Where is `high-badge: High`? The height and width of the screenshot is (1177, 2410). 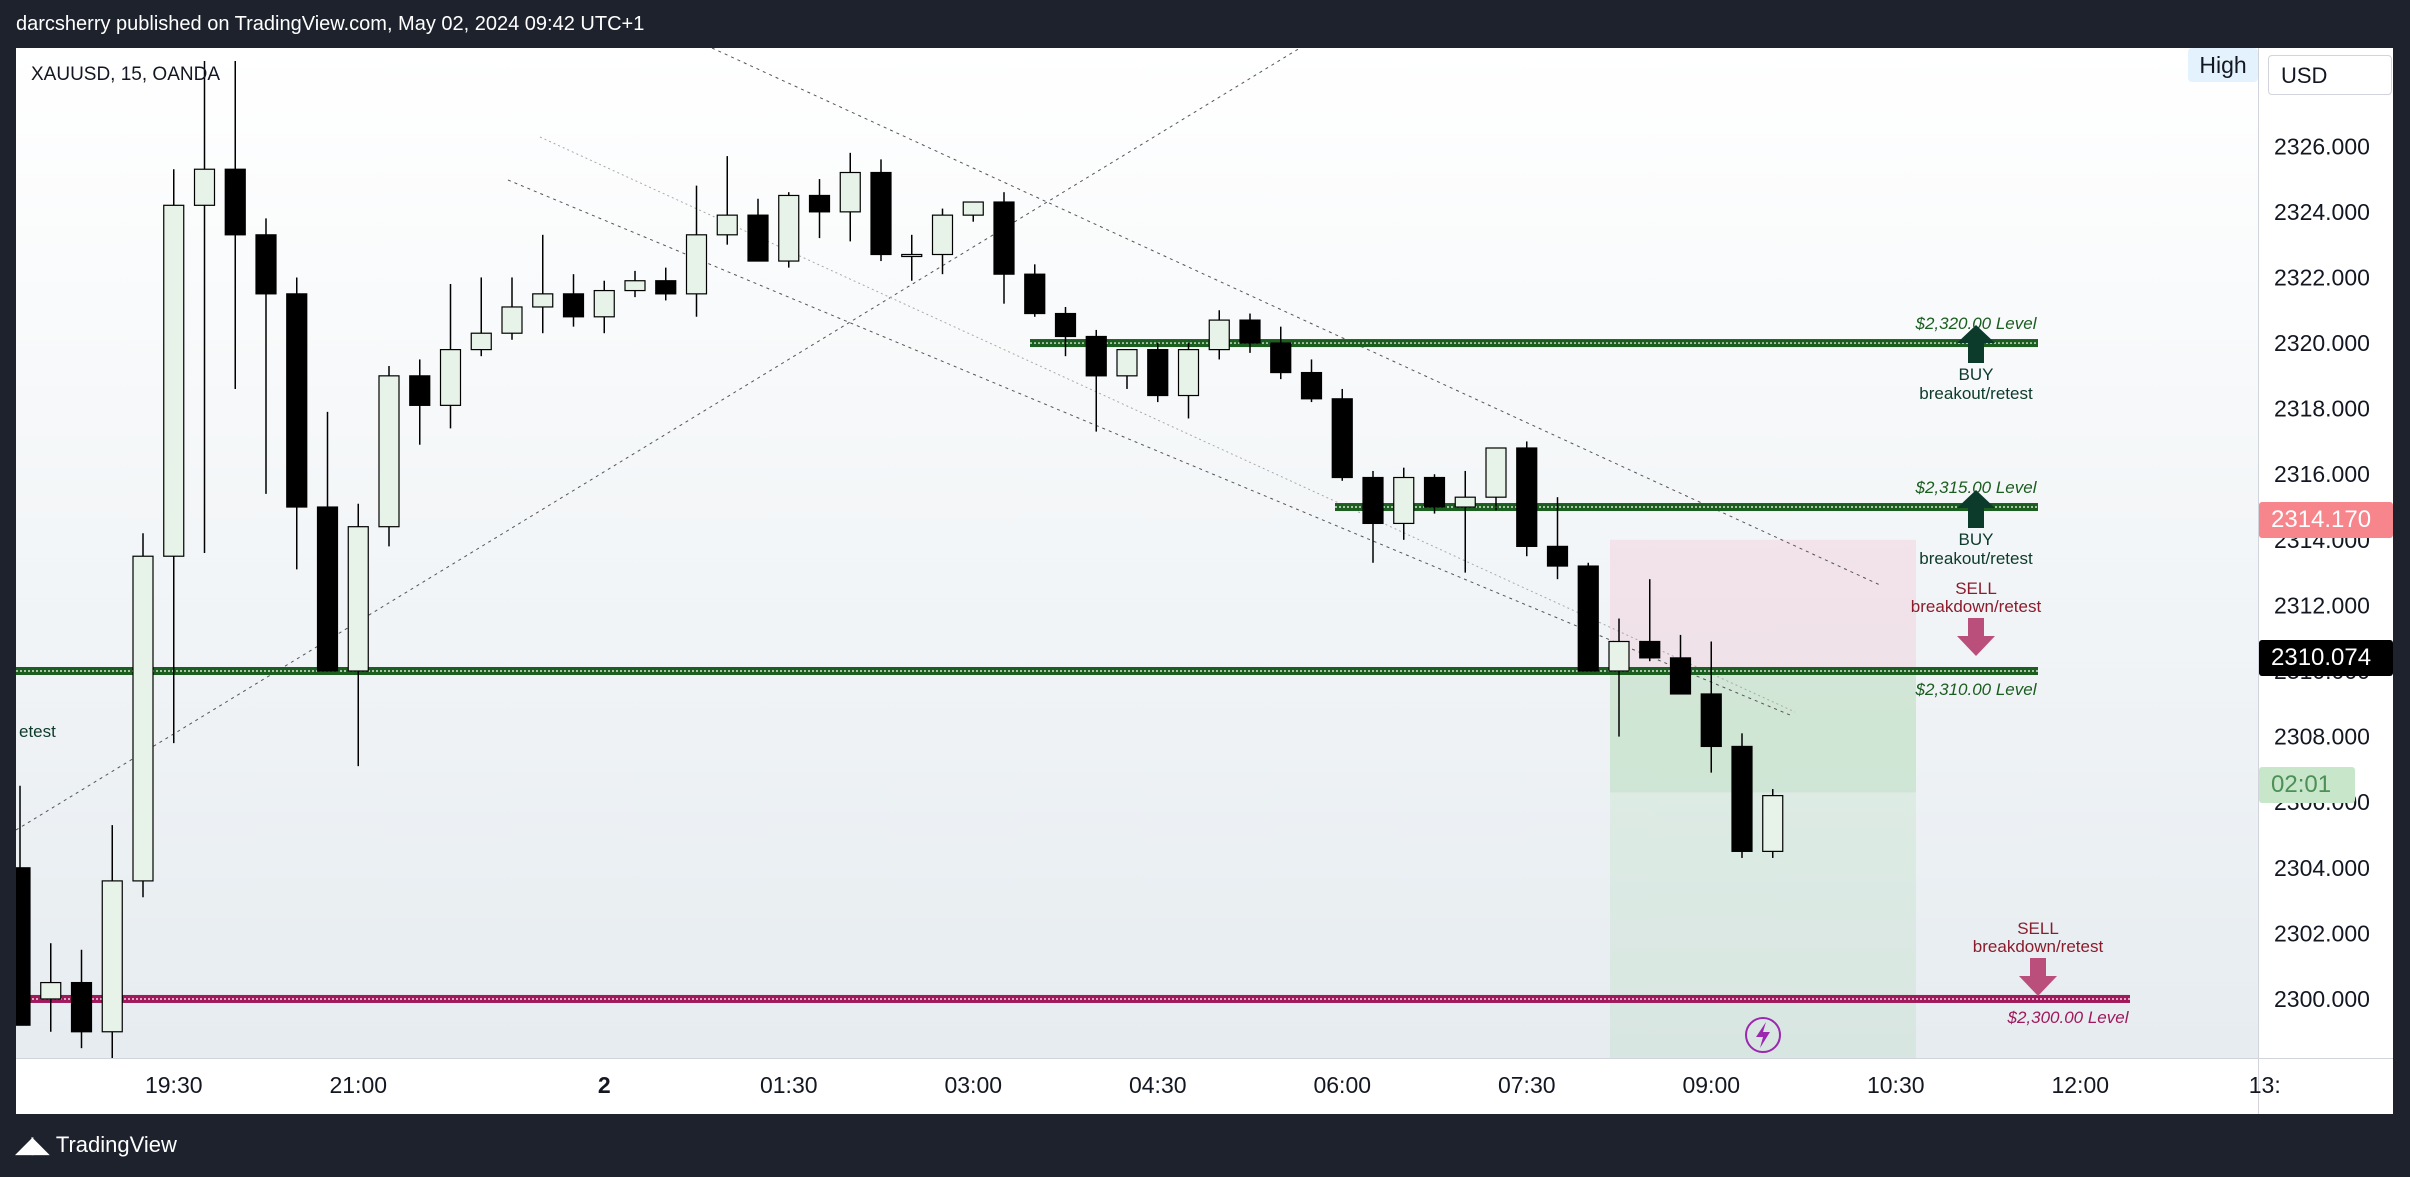 high-badge: High is located at coordinates (2223, 65).